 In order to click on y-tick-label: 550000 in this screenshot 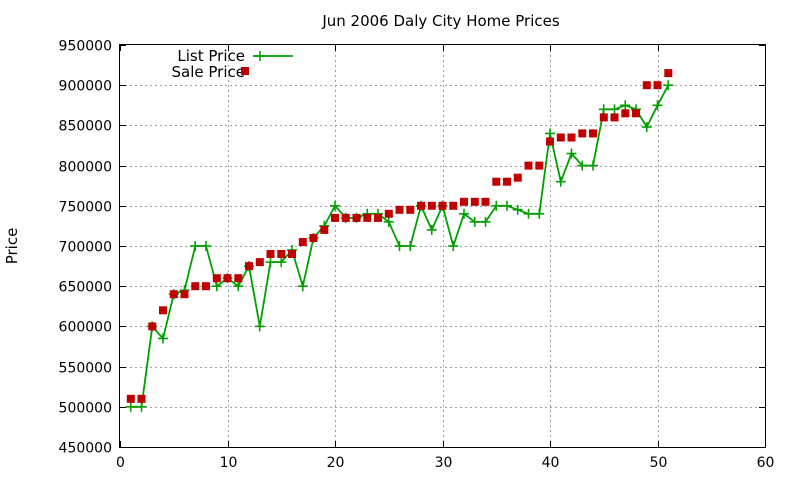, I will do `click(85, 369)`.